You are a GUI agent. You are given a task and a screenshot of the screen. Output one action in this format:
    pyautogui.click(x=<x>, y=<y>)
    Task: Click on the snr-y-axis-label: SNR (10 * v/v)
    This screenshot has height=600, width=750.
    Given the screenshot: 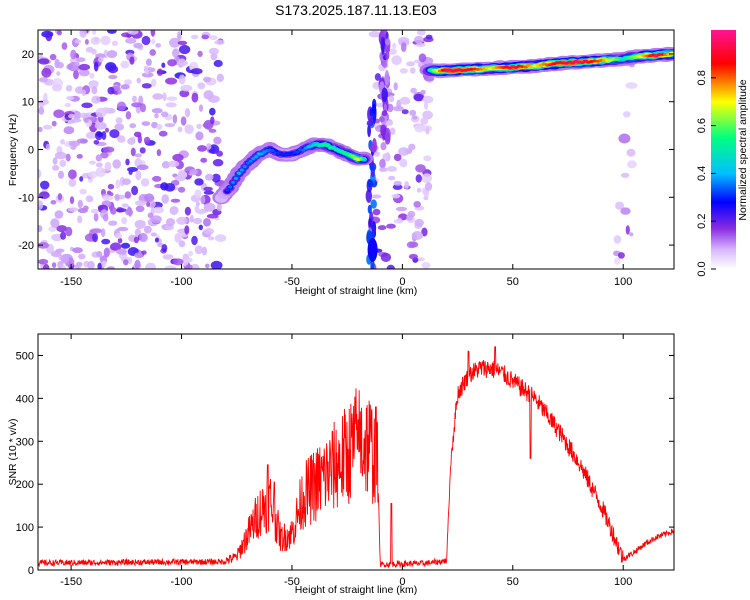 What is the action you would take?
    pyautogui.click(x=13, y=451)
    